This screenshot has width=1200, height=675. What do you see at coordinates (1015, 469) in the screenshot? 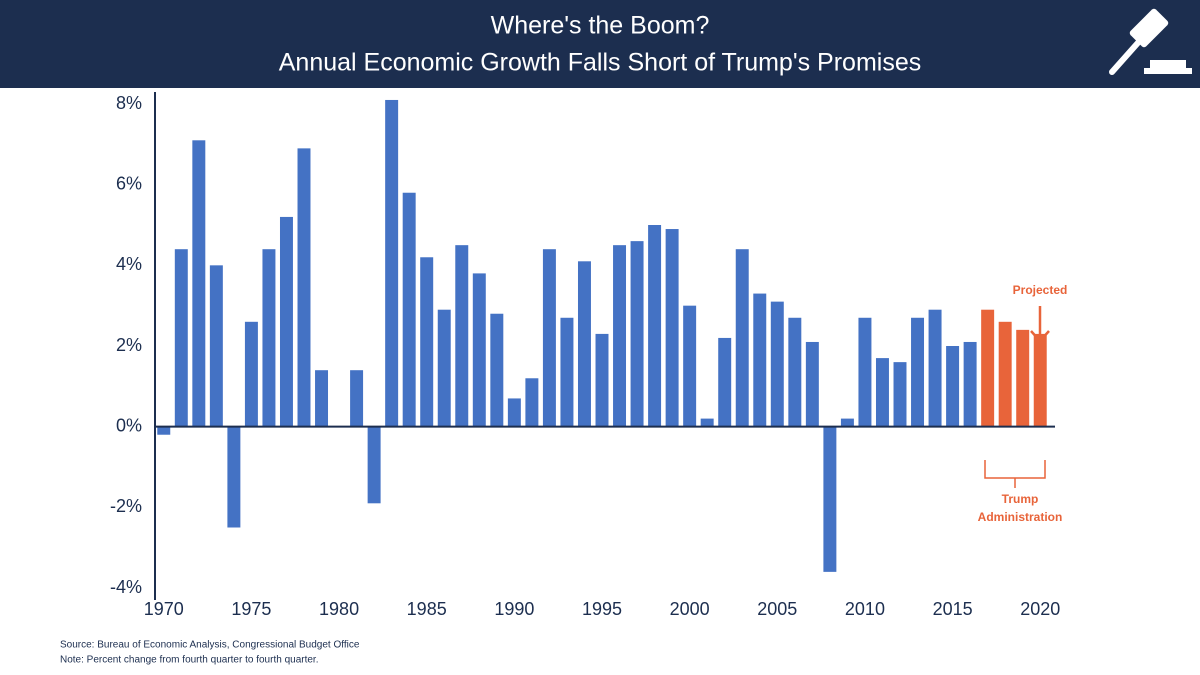
I see `administration-bracket` at bounding box center [1015, 469].